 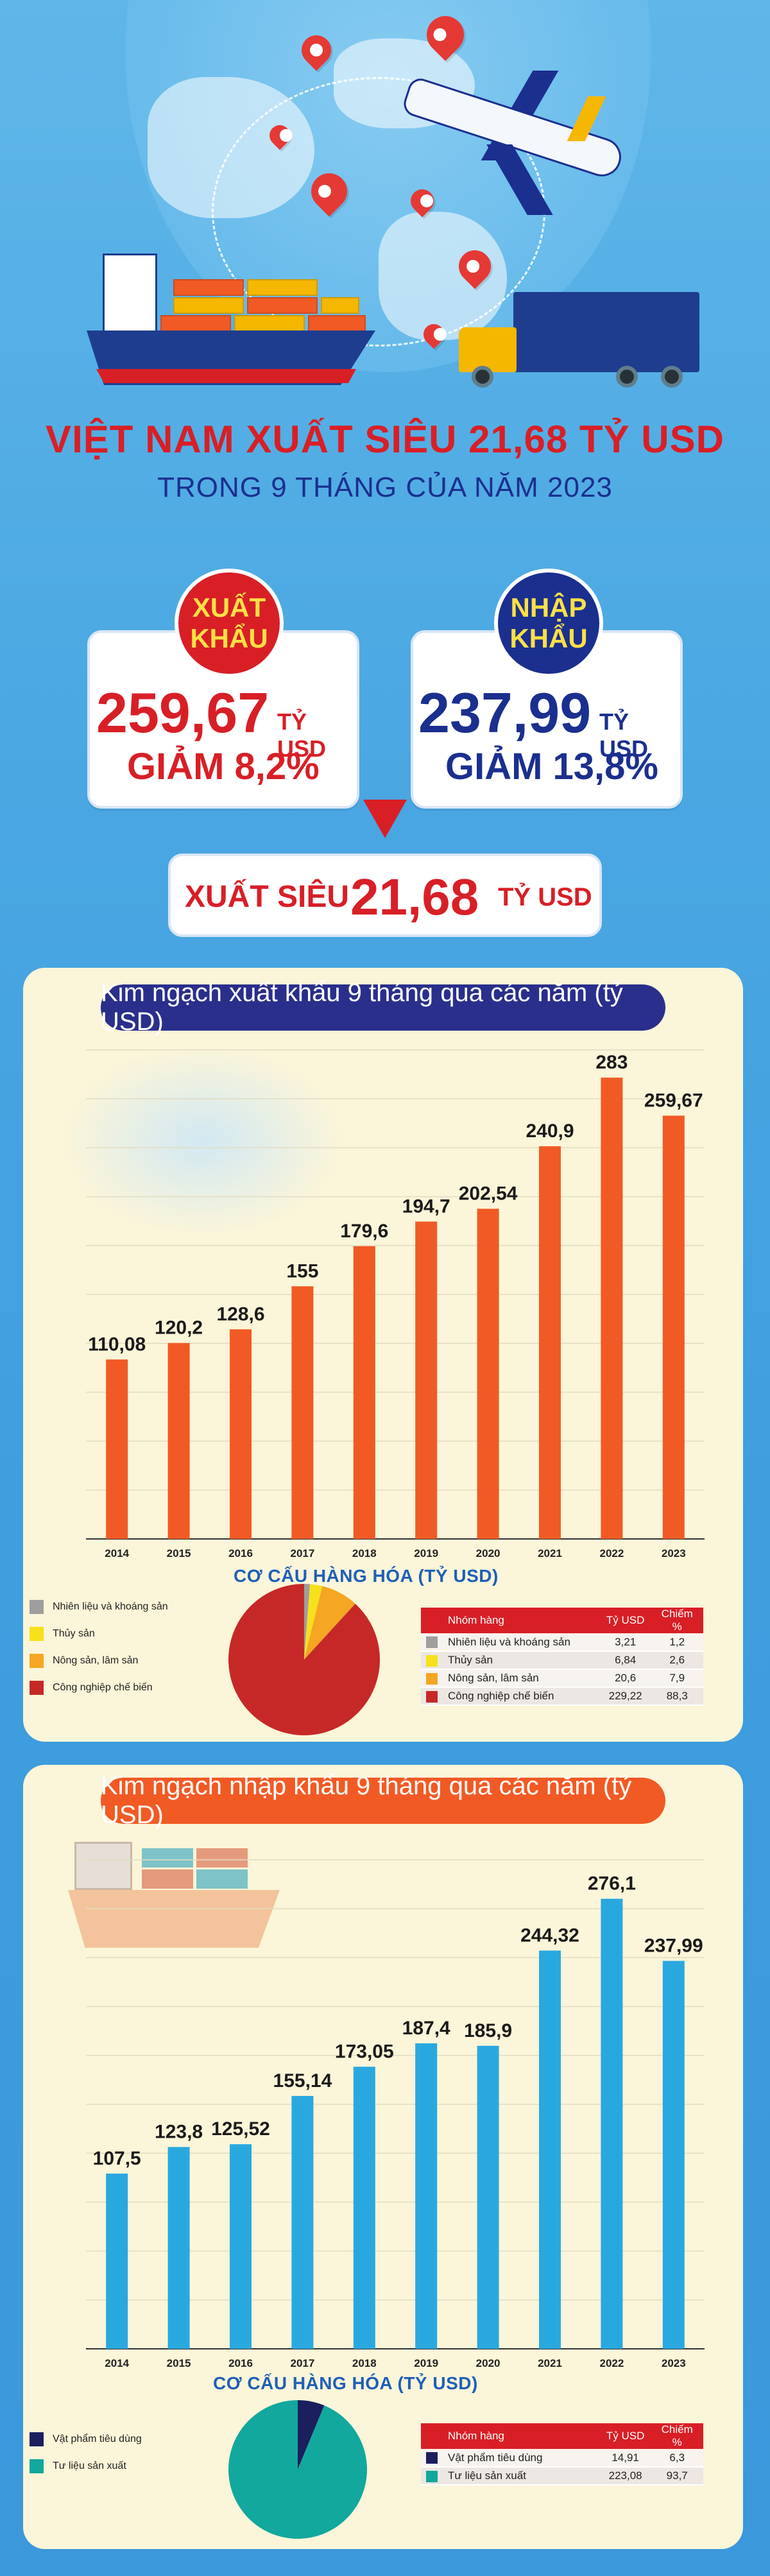 I want to click on import-change: GIẢM 13,8%, so click(x=552, y=766).